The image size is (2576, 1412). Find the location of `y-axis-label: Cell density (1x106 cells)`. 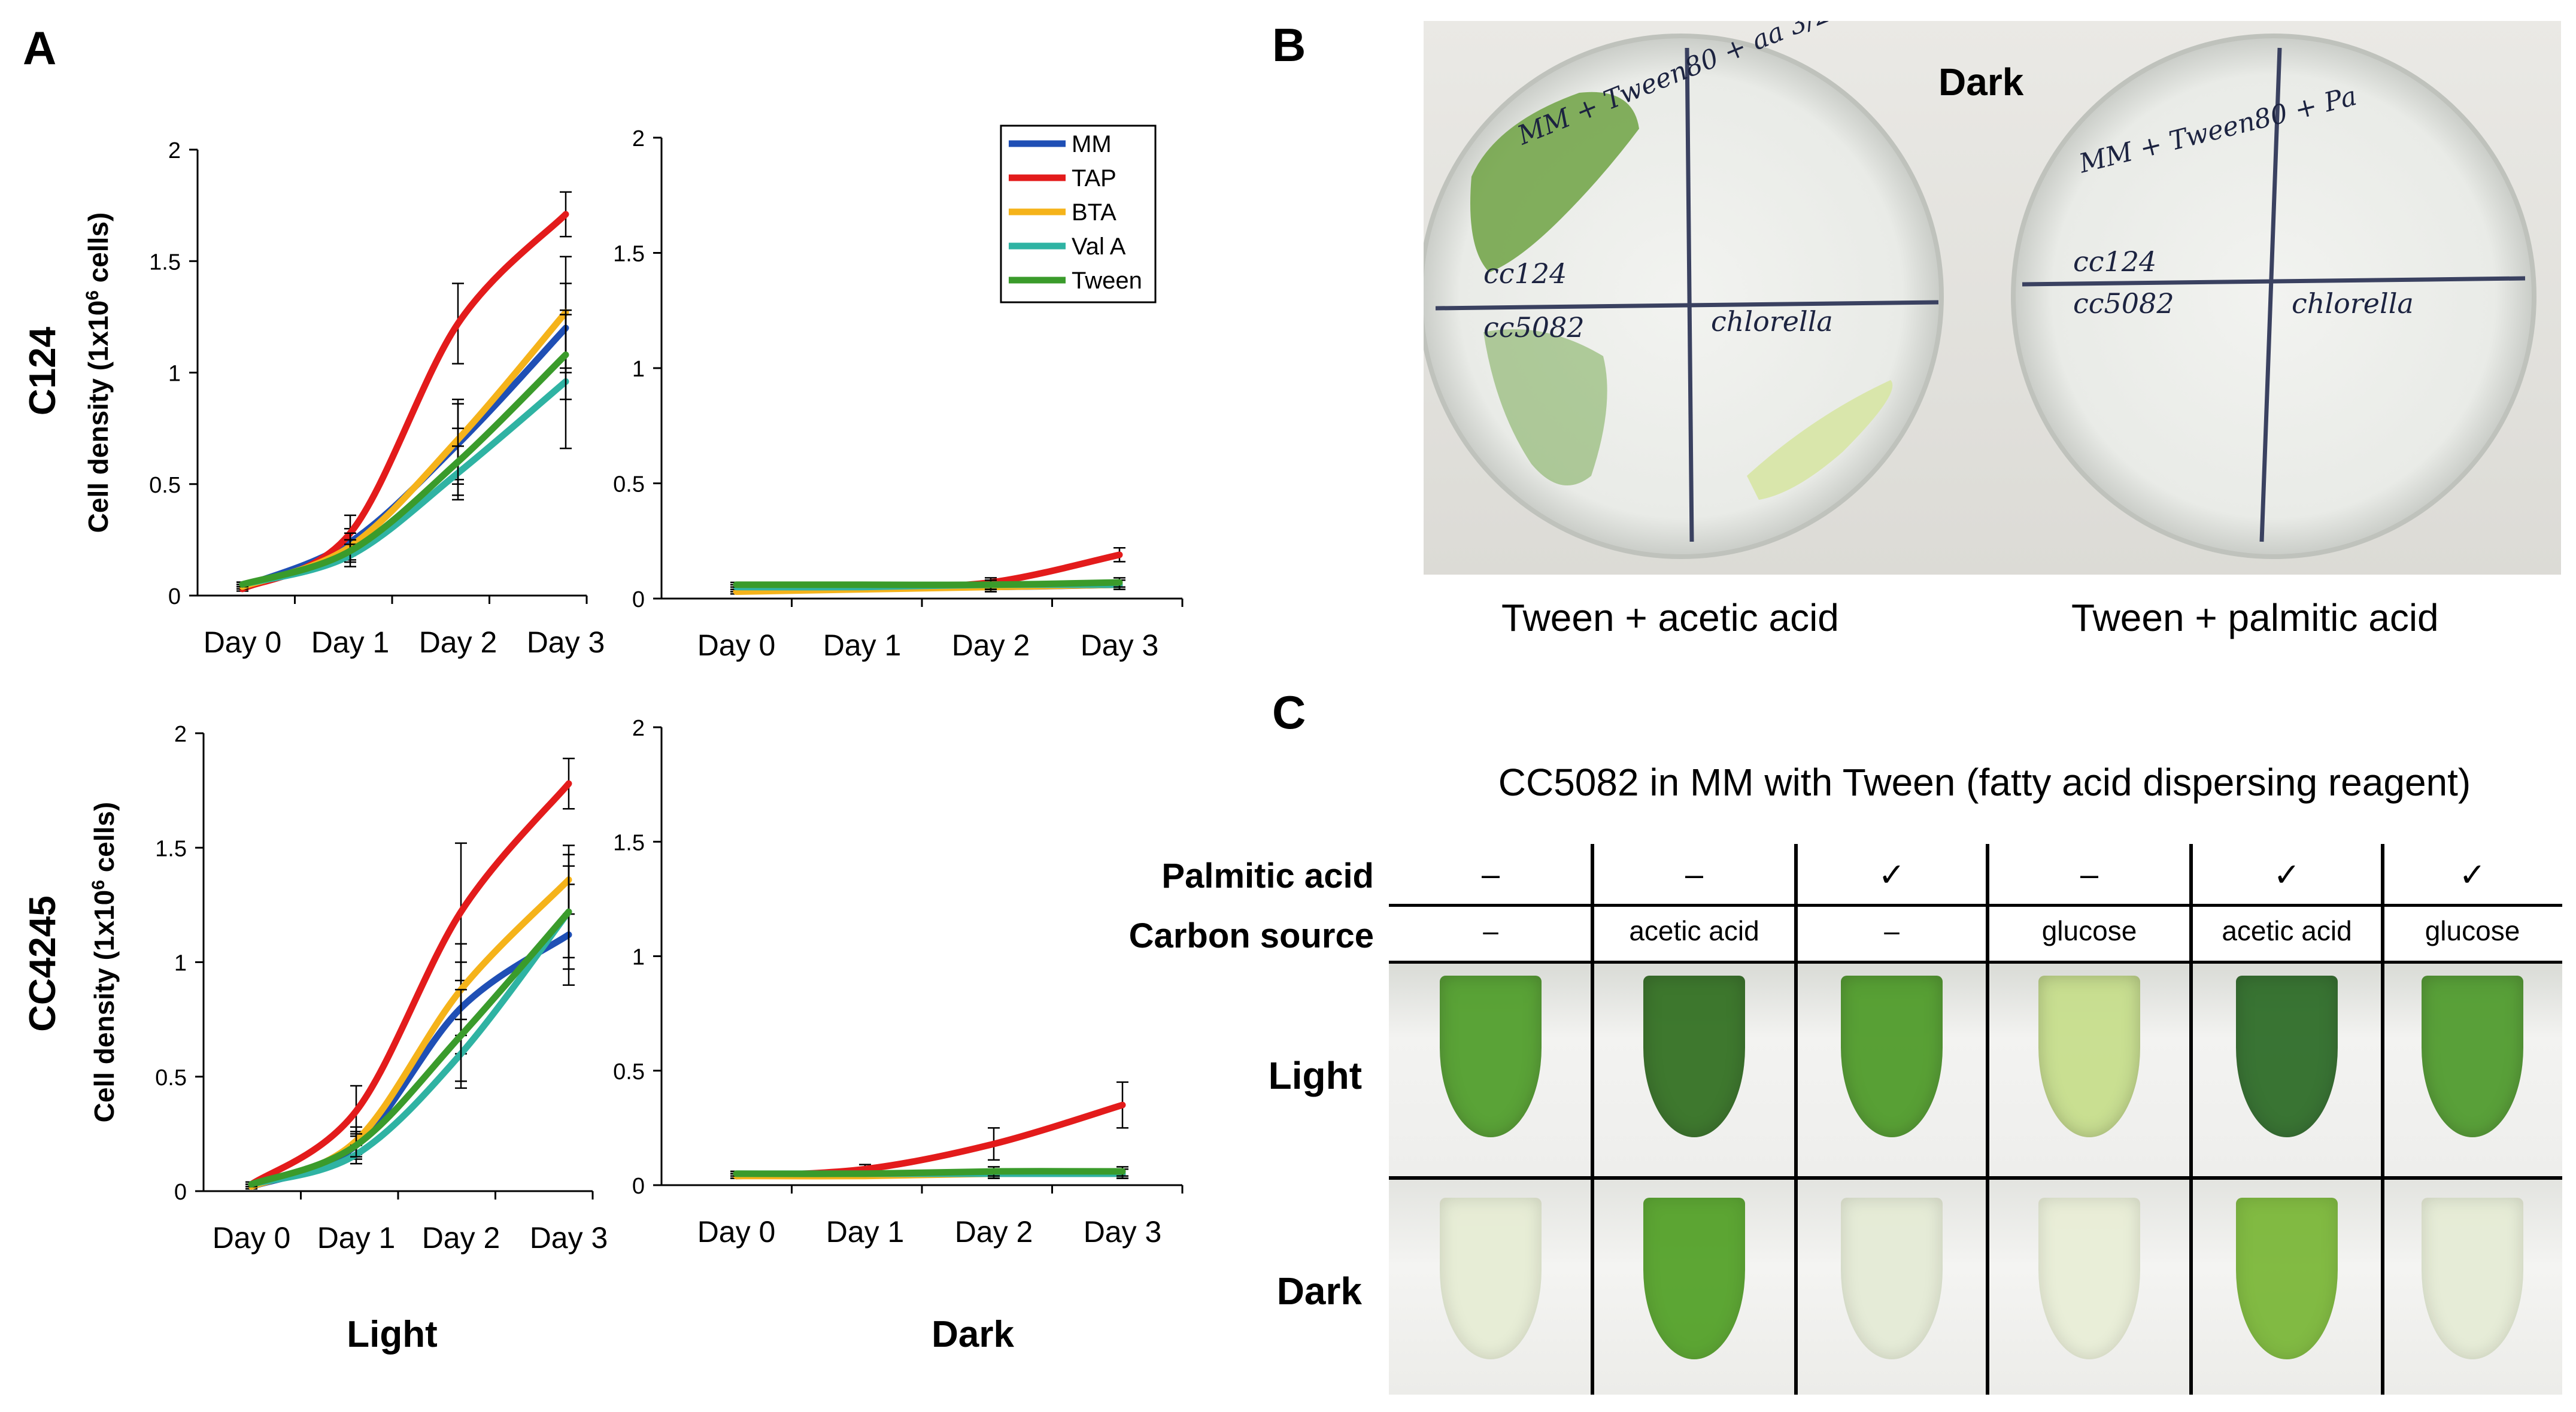

y-axis-label: Cell density (1x106 cells) is located at coordinates (98, 372).